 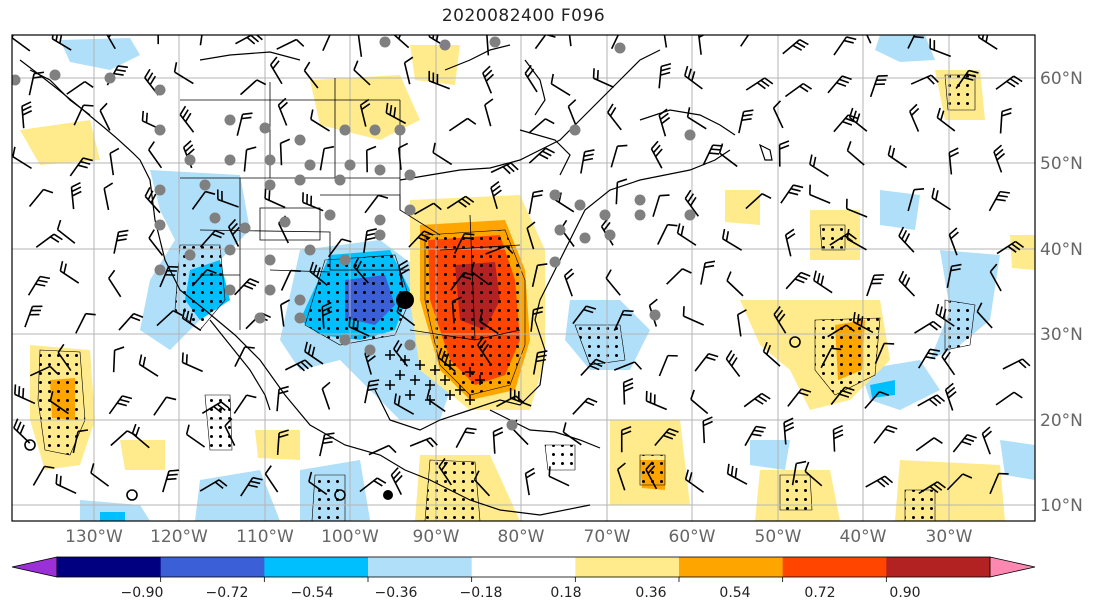 I want to click on colorbar-outline, so click(x=523, y=567).